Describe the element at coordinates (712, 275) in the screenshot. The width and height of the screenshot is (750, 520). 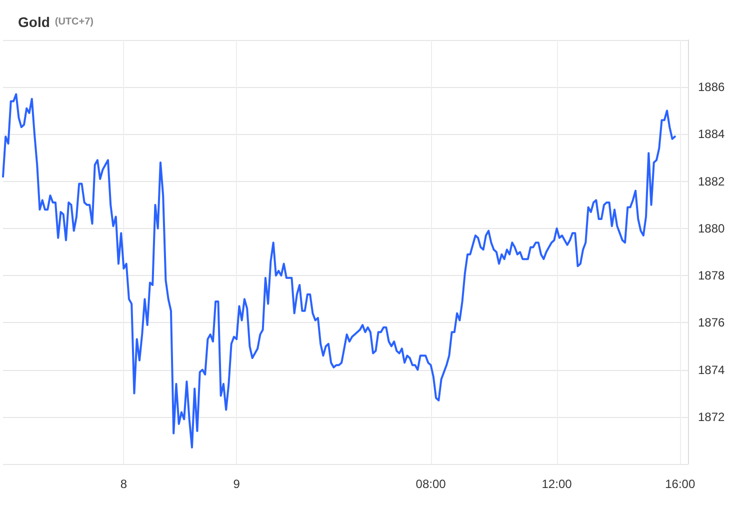
I see `y-tick-label: 1878` at that location.